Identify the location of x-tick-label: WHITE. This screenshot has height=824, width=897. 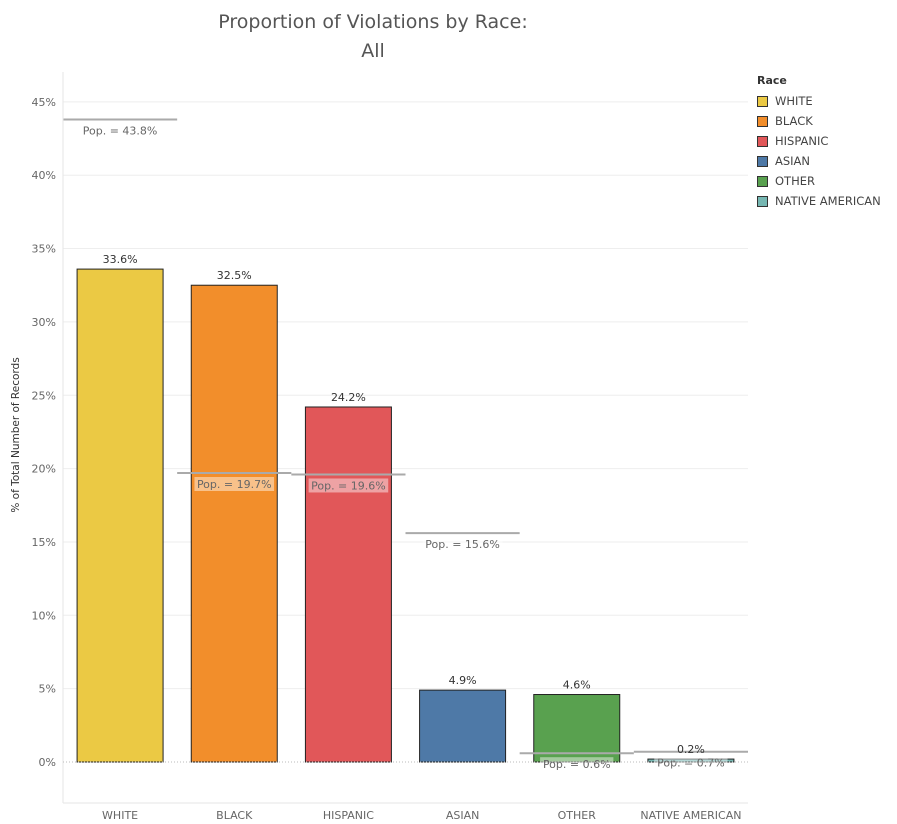
(120, 815).